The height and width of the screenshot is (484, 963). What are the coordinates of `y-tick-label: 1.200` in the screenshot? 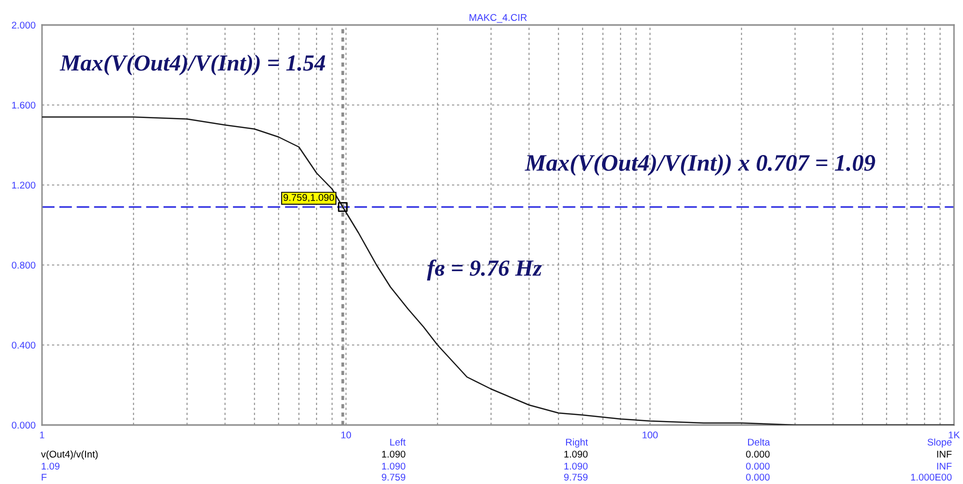 It's located at (24, 185).